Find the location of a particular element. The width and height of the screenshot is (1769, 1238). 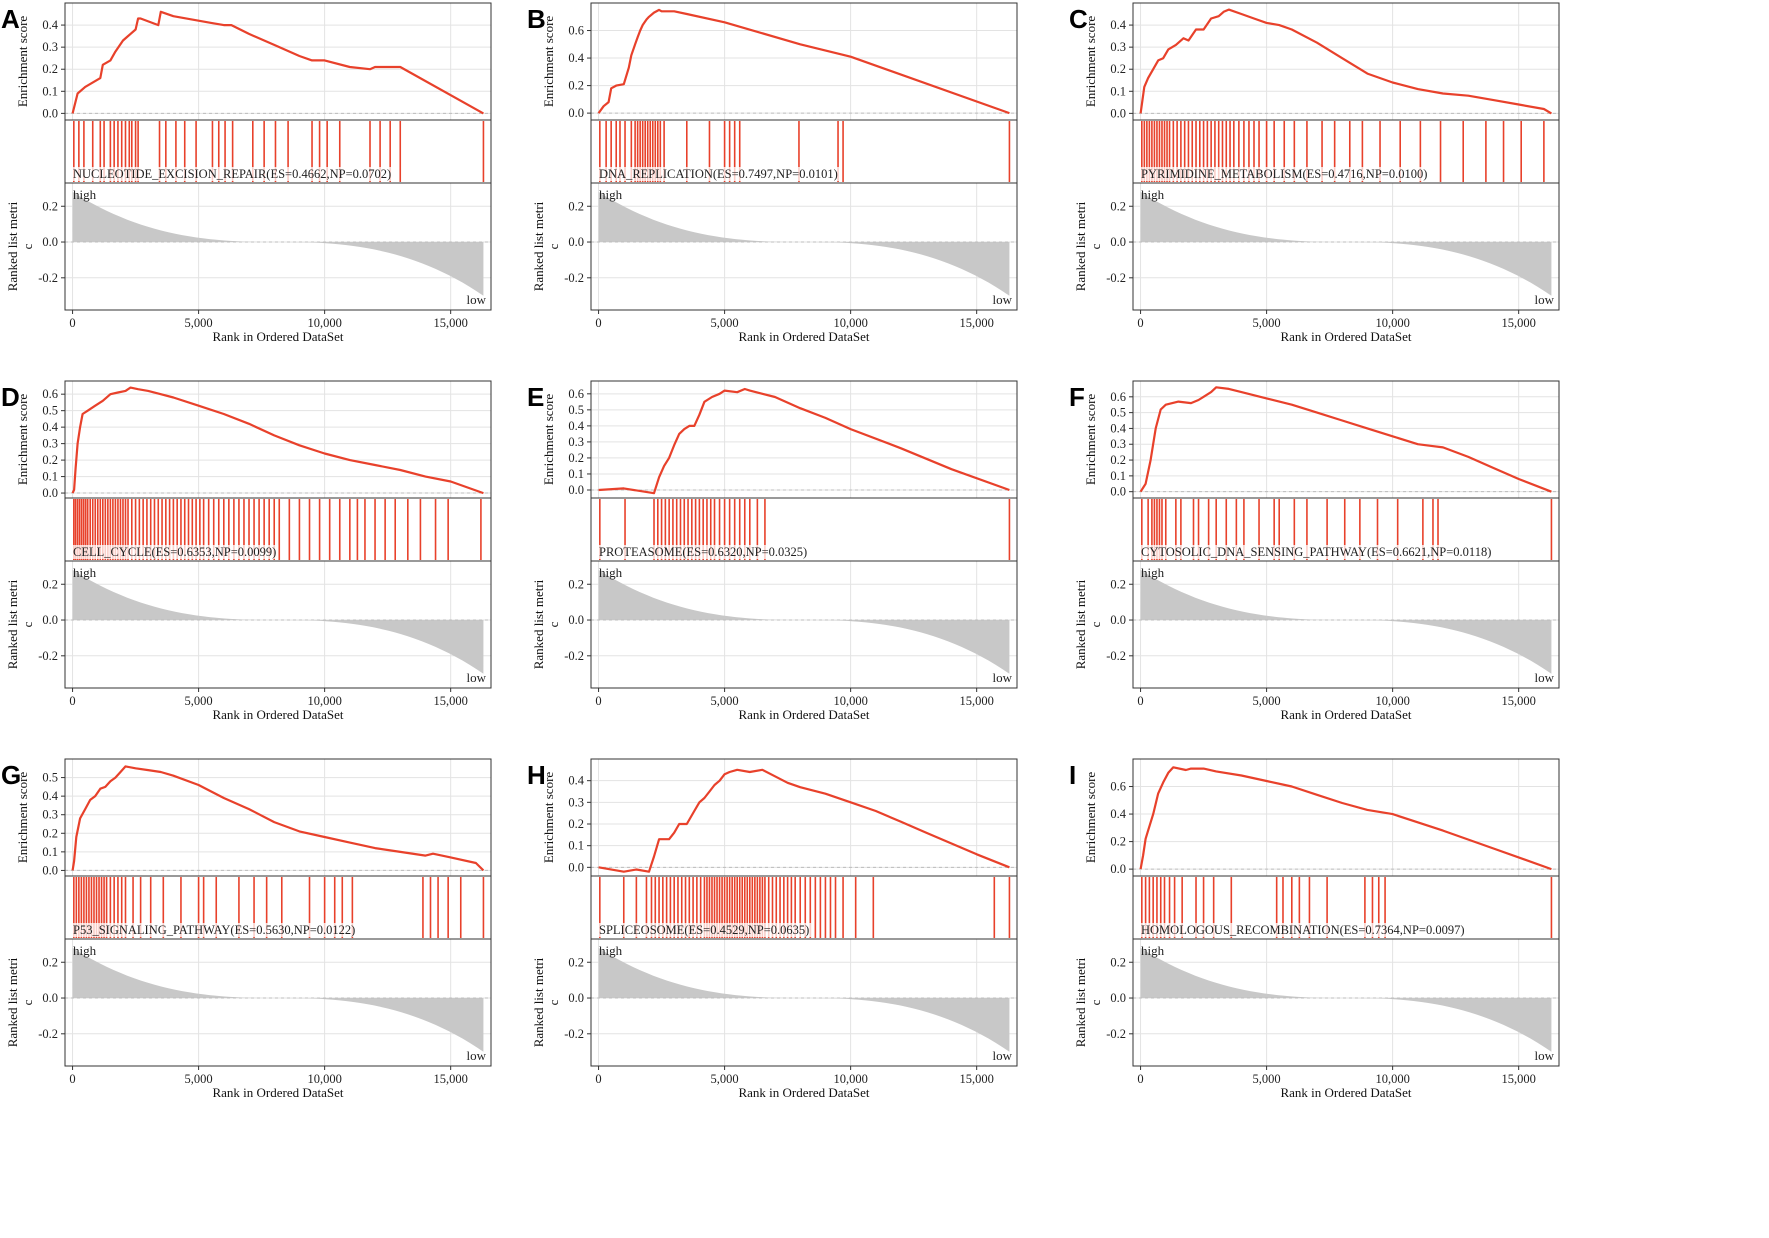

y-tick-label: 0.5 is located at coordinates (576, 410).